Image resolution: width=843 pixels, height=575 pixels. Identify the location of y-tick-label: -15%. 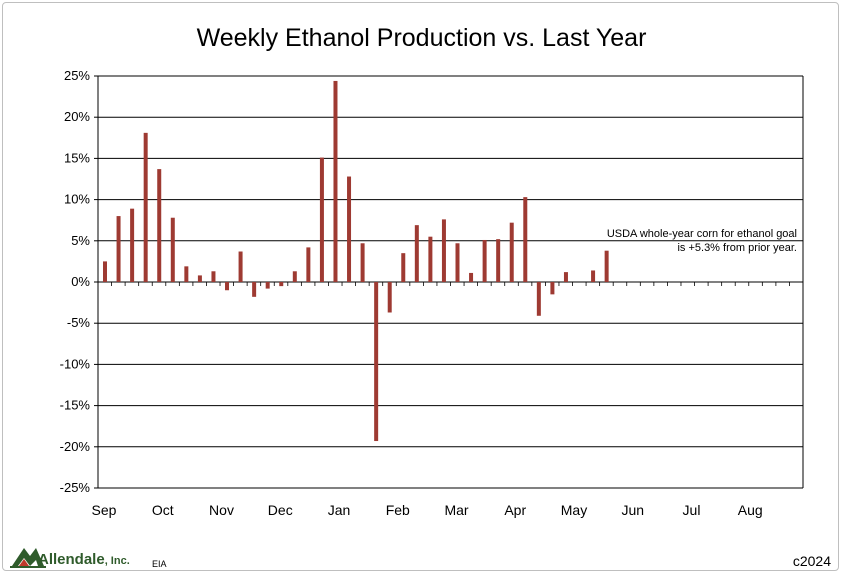
(75, 405).